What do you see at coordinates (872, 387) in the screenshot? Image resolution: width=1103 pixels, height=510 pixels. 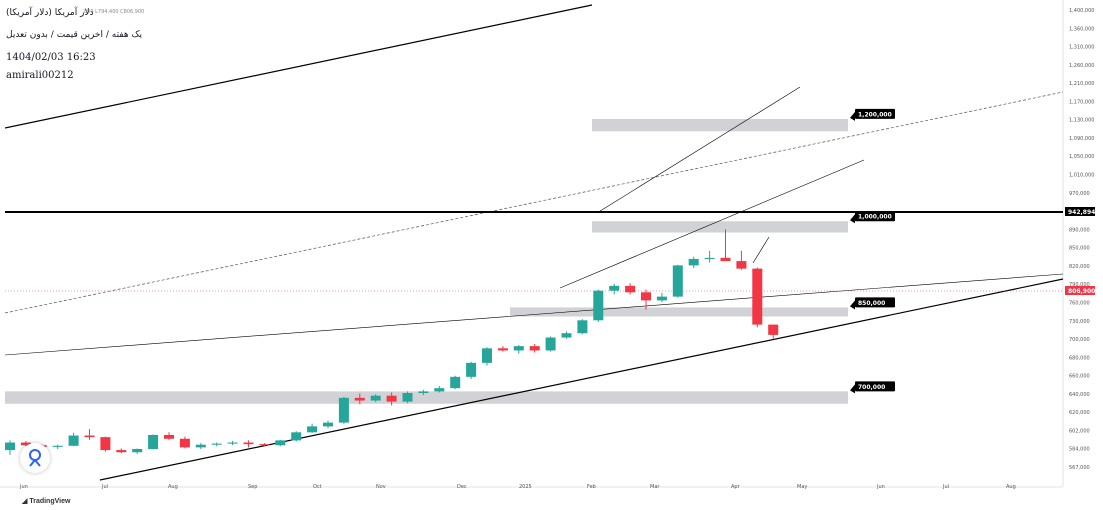 I see `zone-price-tag: 700,000` at bounding box center [872, 387].